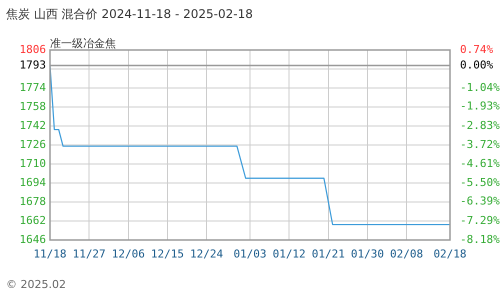 The image size is (500, 300). I want to click on y-tick-label: 1774, so click(33, 87).